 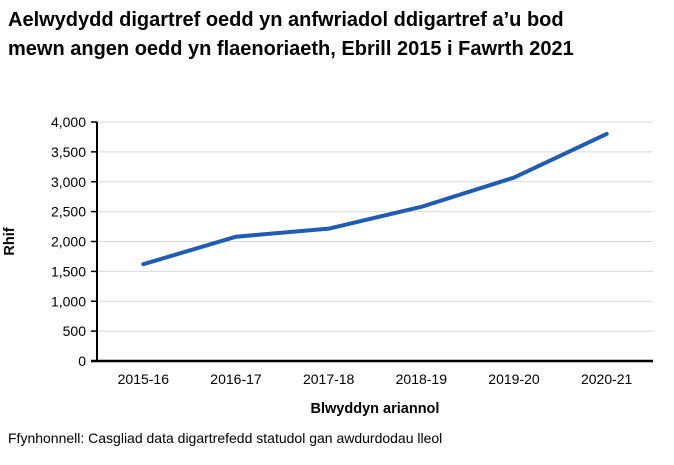 I want to click on y-axis-tick-label: 3,500, so click(x=68, y=152).